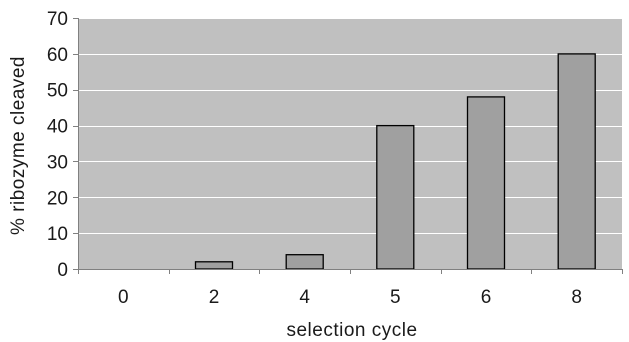 The width and height of the screenshot is (629, 342). What do you see at coordinates (62, 270) in the screenshot?
I see `y-tick-label-0: 0` at bounding box center [62, 270].